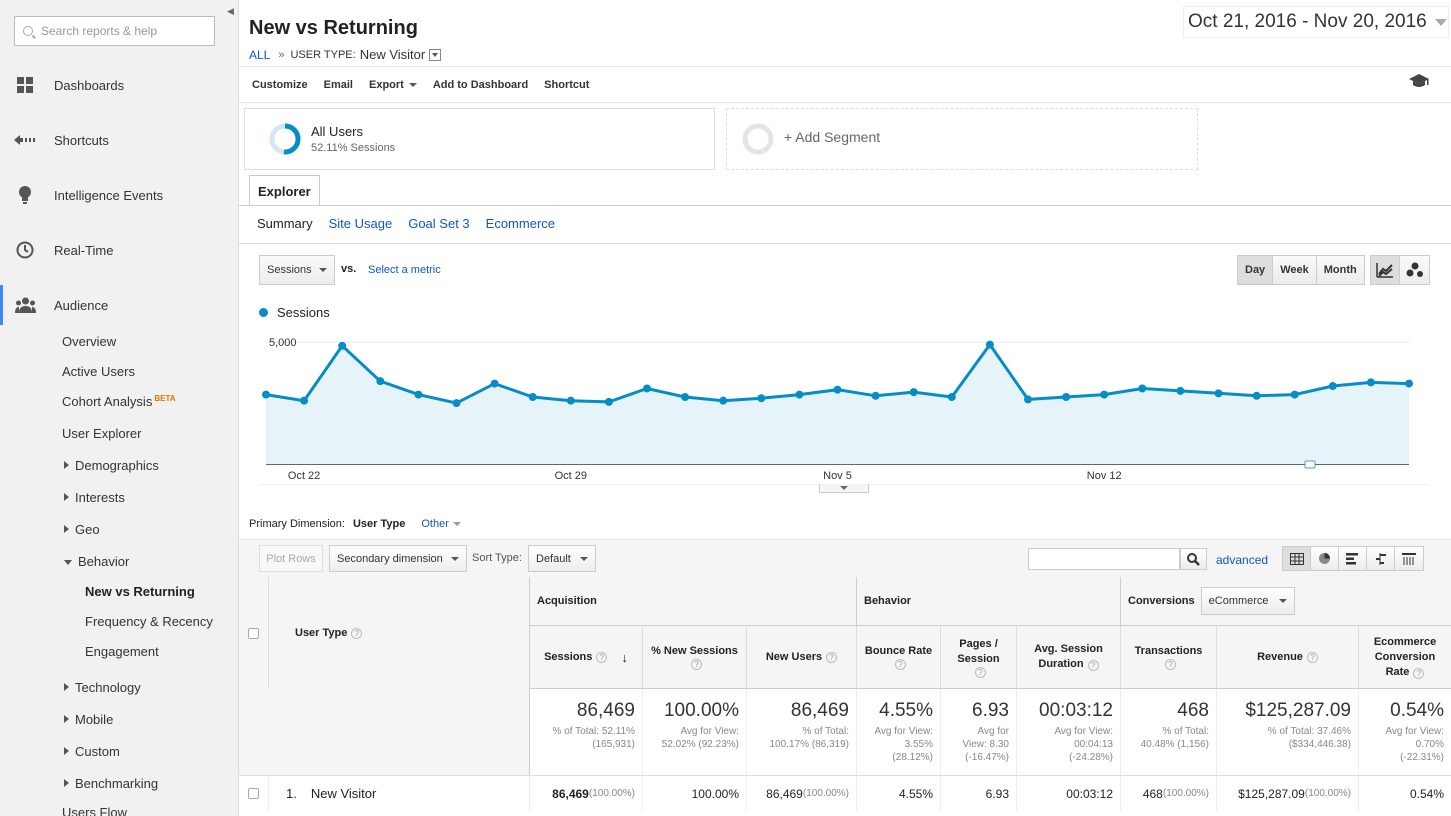 The height and width of the screenshot is (816, 1451). What do you see at coordinates (95, 810) in the screenshot?
I see `sidebar-item-users-flow: Users Flow` at bounding box center [95, 810].